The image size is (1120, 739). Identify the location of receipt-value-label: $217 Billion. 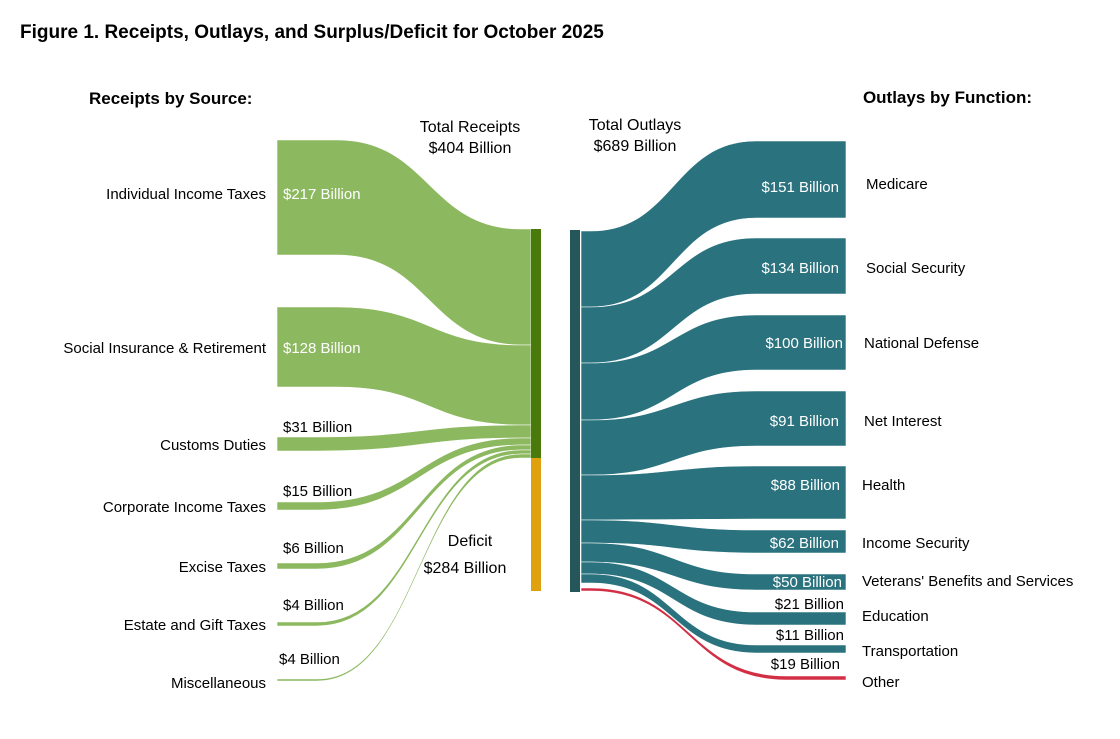
(322, 194).